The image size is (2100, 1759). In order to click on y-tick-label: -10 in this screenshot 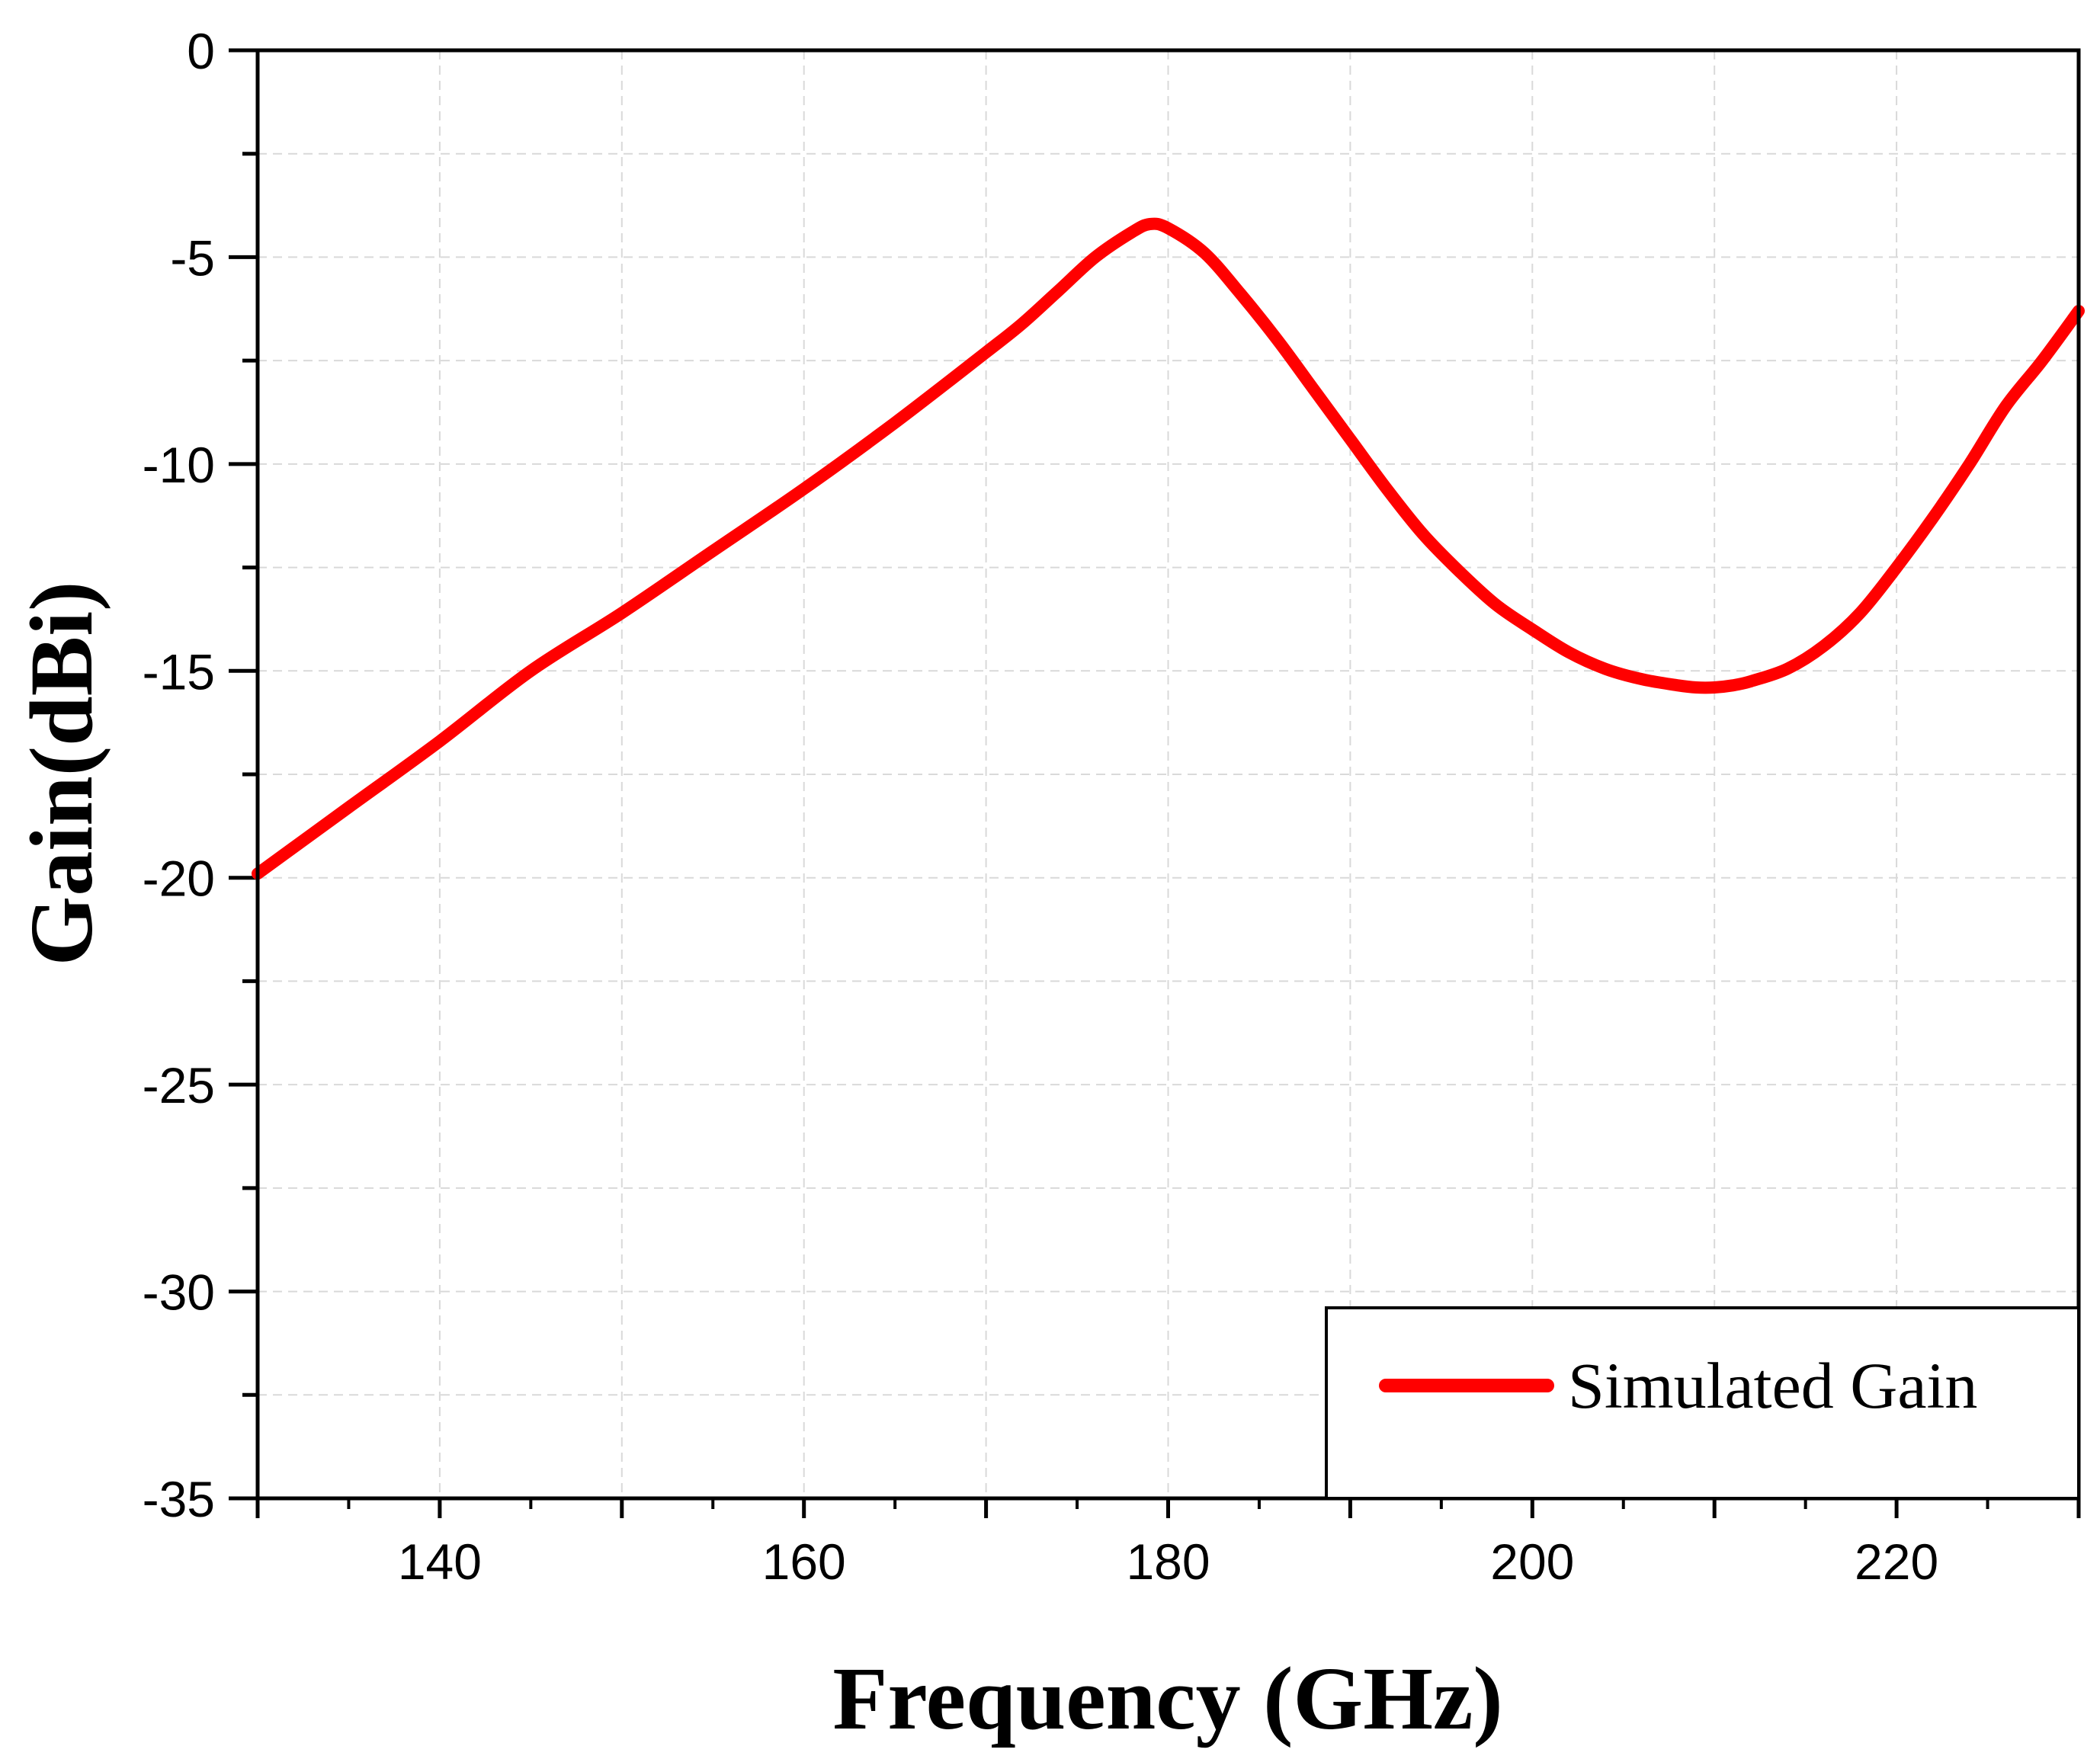, I will do `click(179, 465)`.